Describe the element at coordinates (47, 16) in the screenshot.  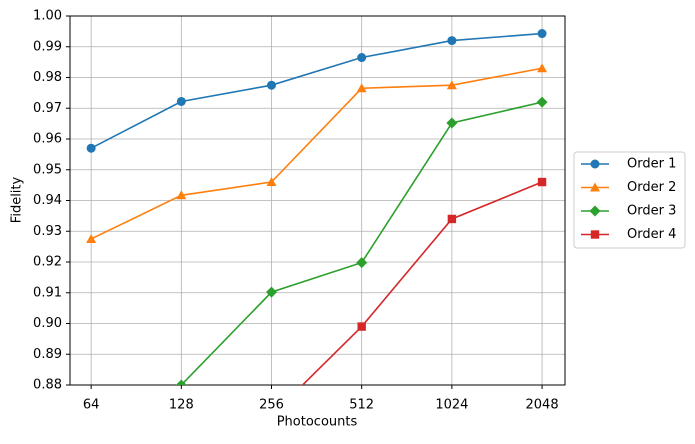
I see `y-tick-label: 1.00` at that location.